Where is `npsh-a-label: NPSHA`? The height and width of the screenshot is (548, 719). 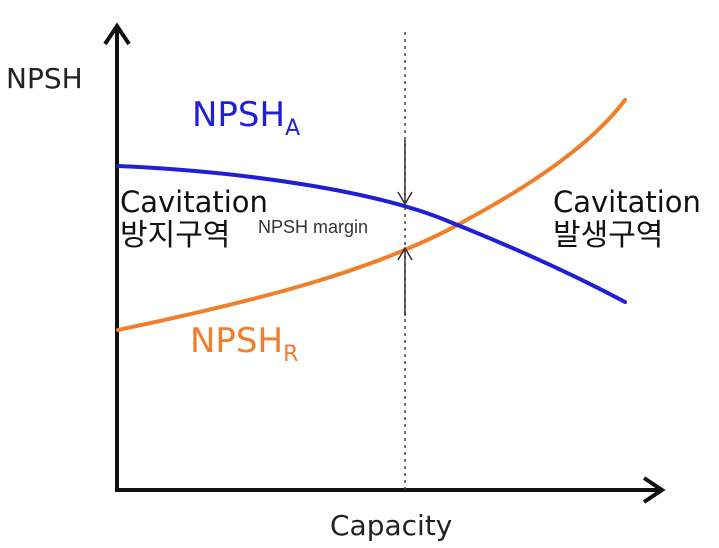 npsh-a-label: NPSHA is located at coordinates (246, 119).